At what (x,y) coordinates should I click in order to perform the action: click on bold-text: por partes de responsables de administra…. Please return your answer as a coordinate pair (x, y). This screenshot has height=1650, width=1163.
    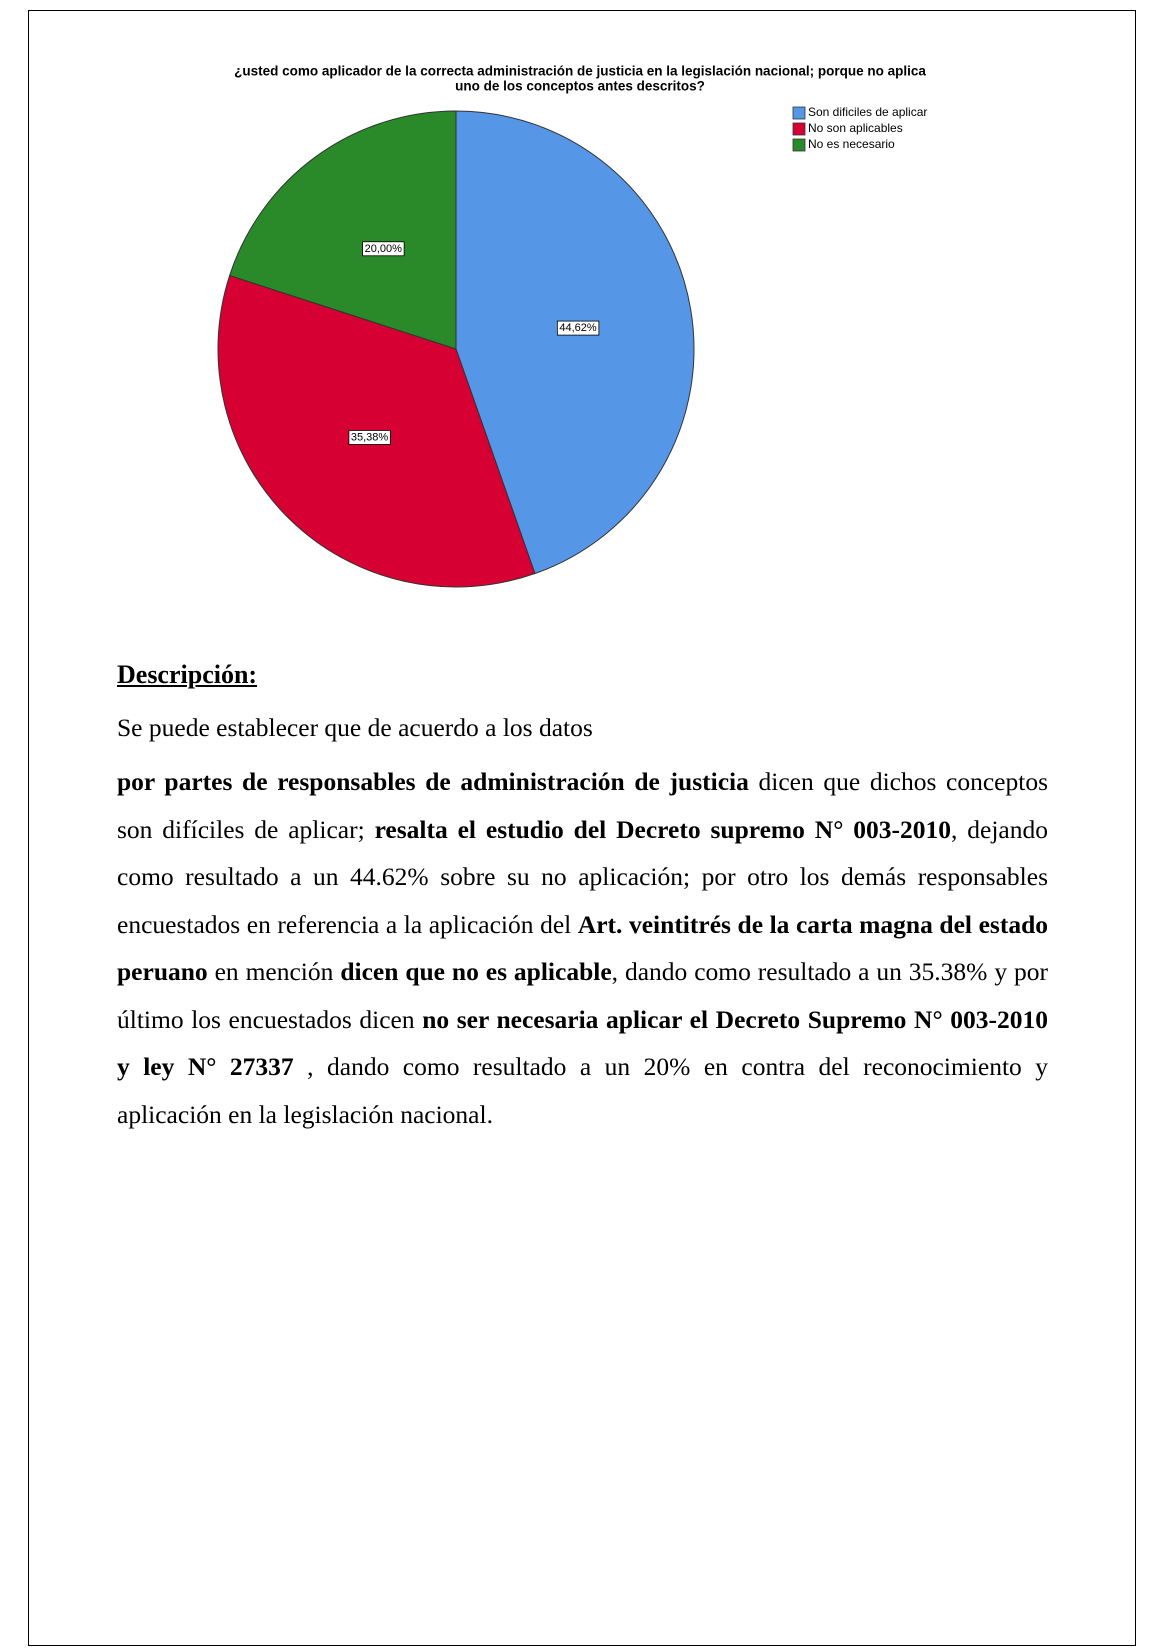
    Looking at the image, I should click on (433, 781).